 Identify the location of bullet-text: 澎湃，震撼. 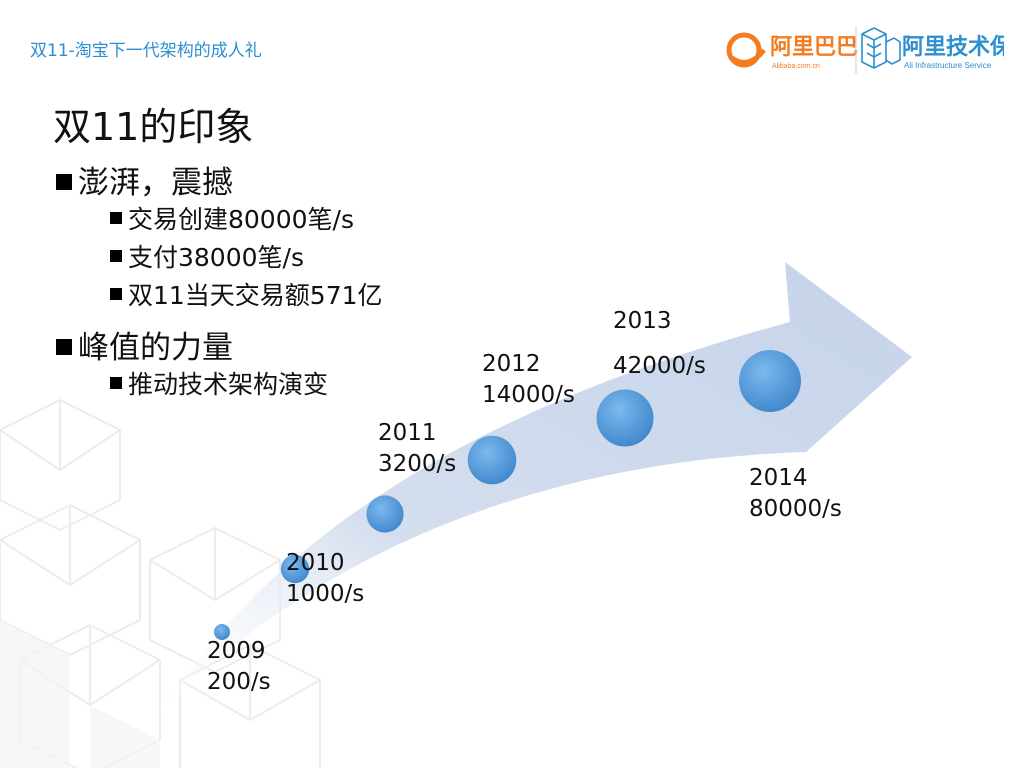
(155, 183).